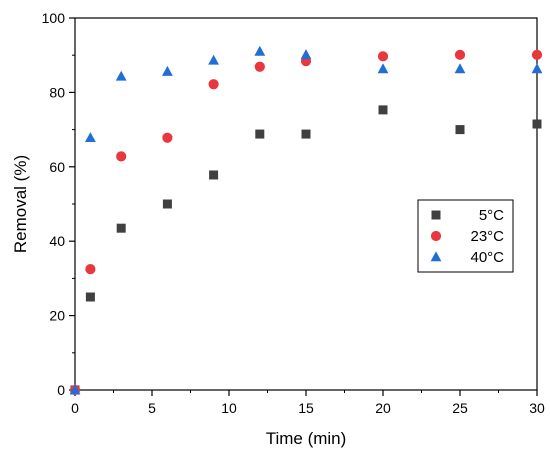 This screenshot has width=550, height=451. What do you see at coordinates (465, 236) in the screenshot?
I see `legend: 5°C 23°C 40°C` at bounding box center [465, 236].